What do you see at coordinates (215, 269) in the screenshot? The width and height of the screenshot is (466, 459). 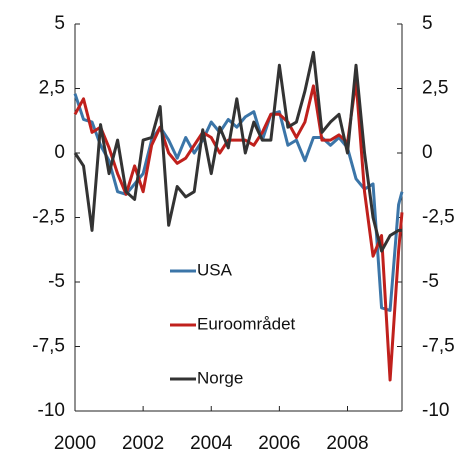 I see `legend-label: USA` at bounding box center [215, 269].